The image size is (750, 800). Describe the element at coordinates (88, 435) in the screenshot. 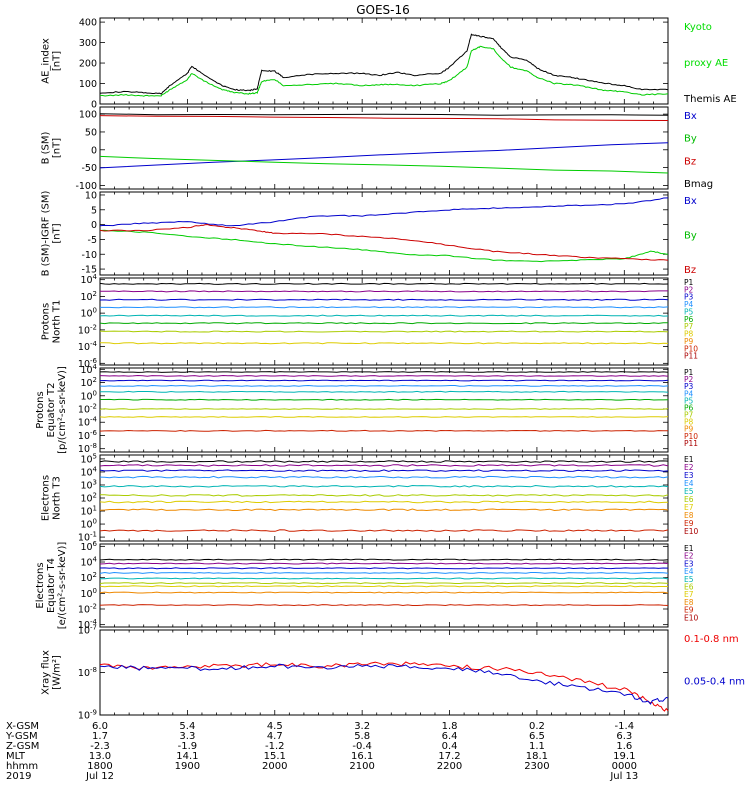

I see `y-tick-label: 10⁻⁶` at that location.